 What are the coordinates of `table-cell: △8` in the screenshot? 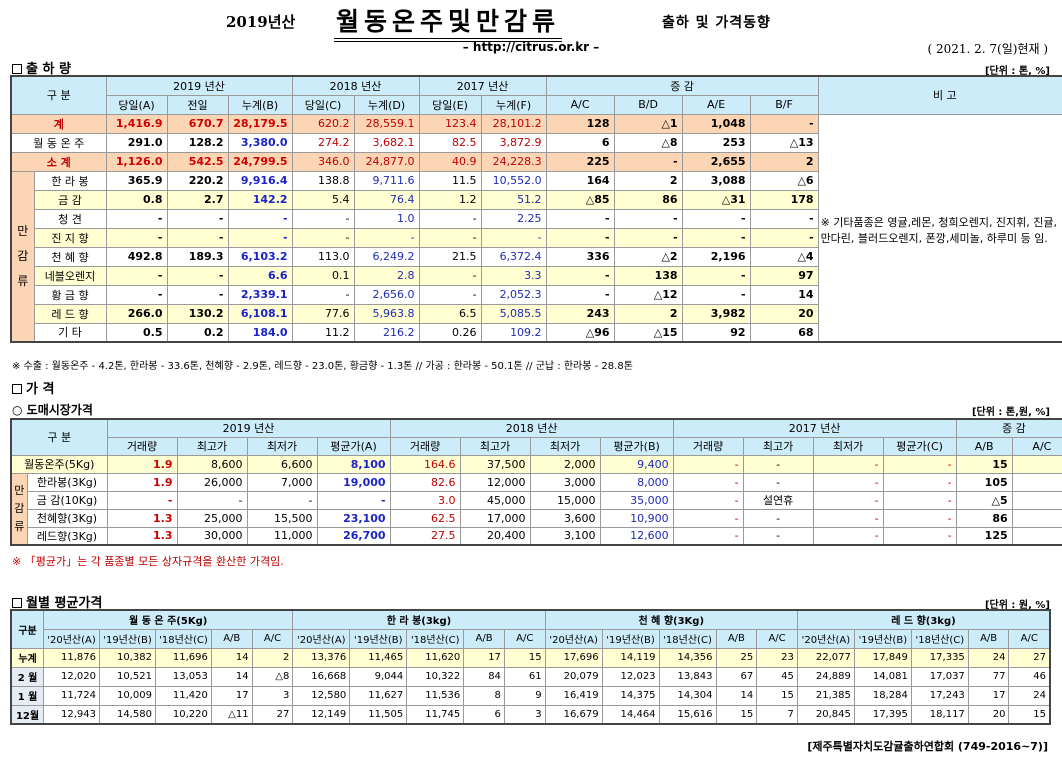 It's located at (648, 142).